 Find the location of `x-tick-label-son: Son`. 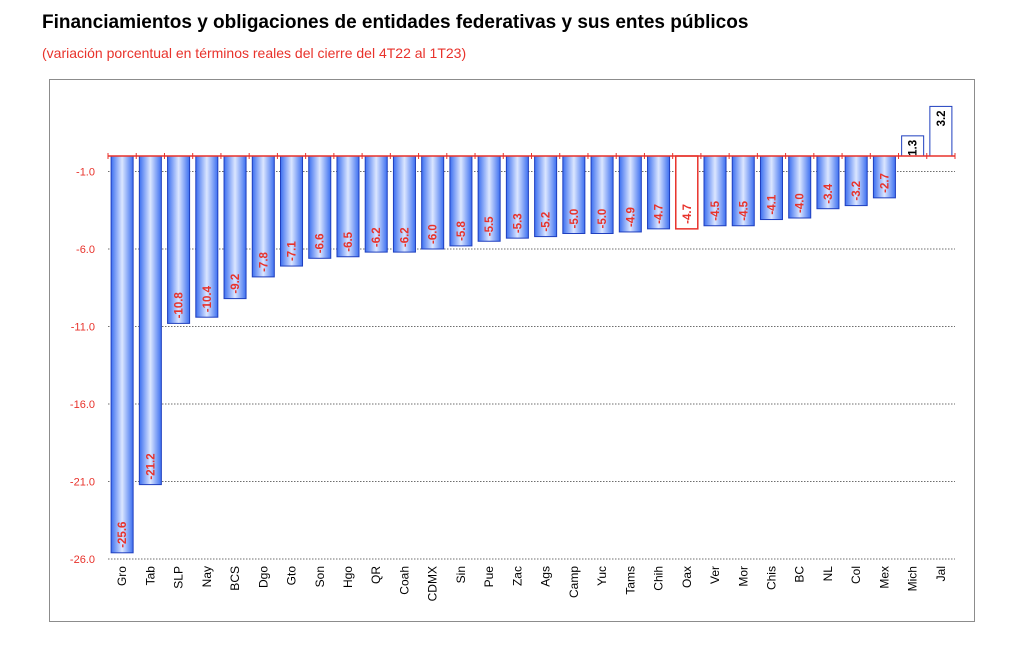

x-tick-label-son: Son is located at coordinates (320, 576).